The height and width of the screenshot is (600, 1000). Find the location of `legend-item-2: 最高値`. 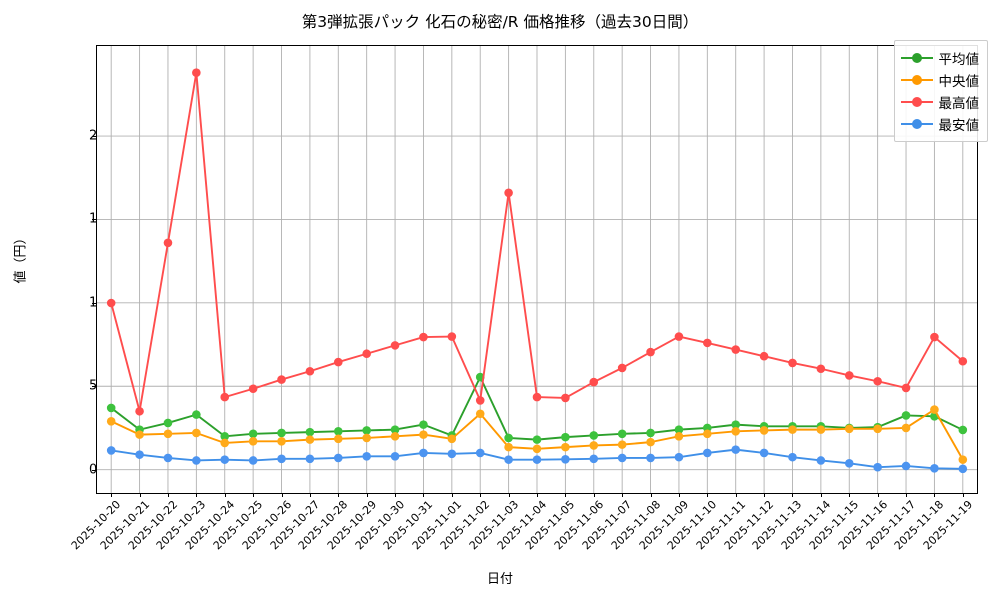

legend-item-2: 最高値 is located at coordinates (940, 102).